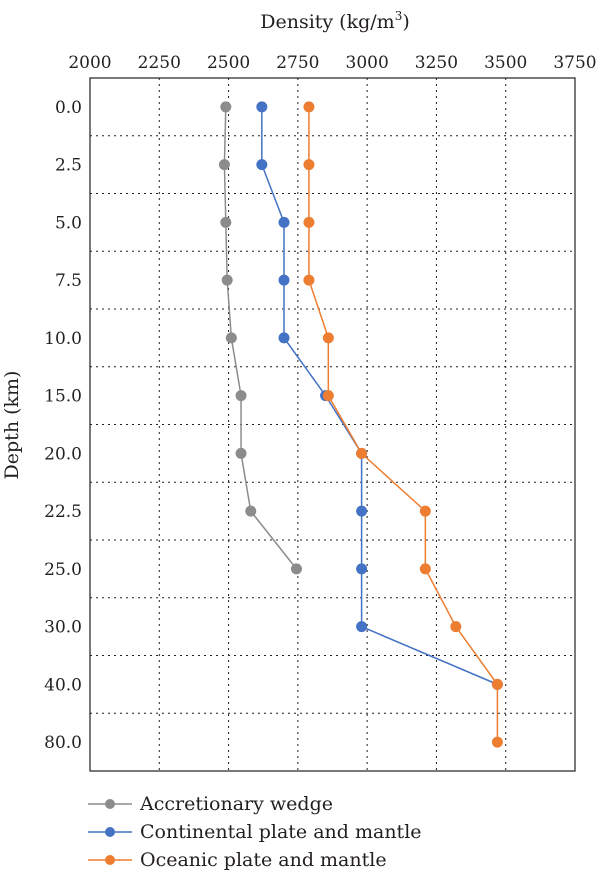  I want to click on y-tick-label: 40.0, so click(63, 685).